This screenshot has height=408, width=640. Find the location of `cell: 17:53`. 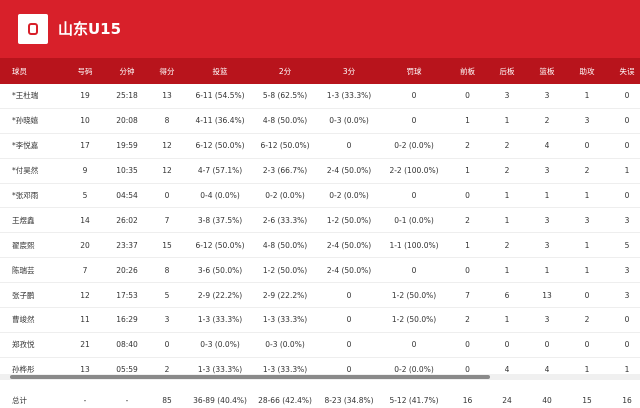

cell: 17:53 is located at coordinates (127, 295).